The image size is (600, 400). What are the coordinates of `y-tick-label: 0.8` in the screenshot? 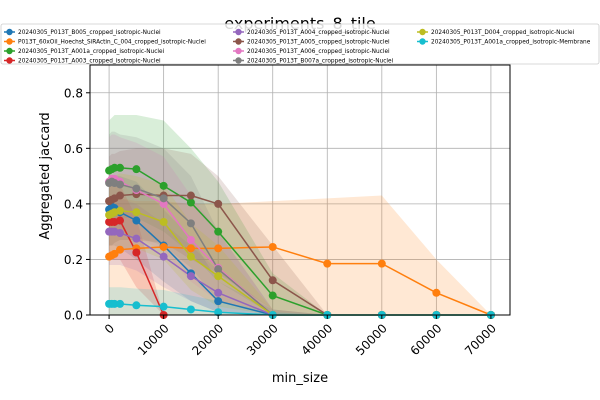 It's located at (73, 93).